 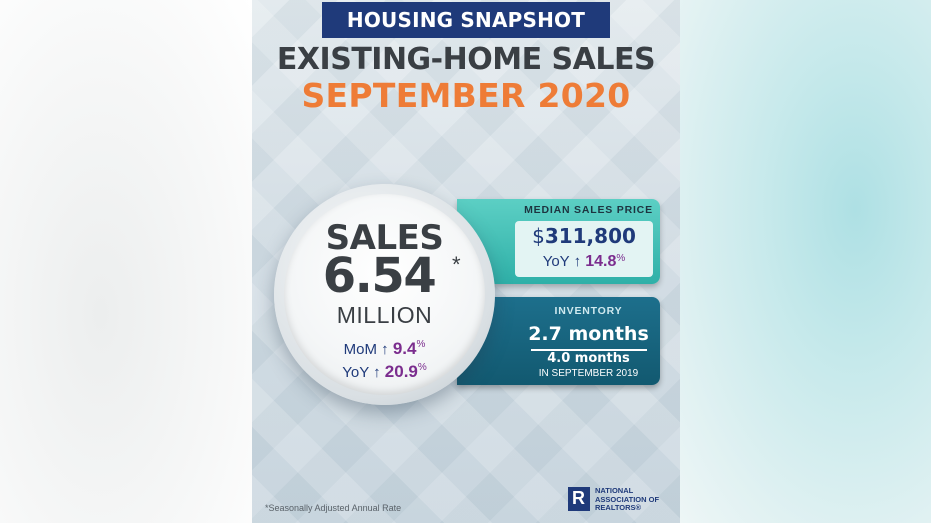 What do you see at coordinates (379, 276) in the screenshot?
I see `sales-value: 6.54` at bounding box center [379, 276].